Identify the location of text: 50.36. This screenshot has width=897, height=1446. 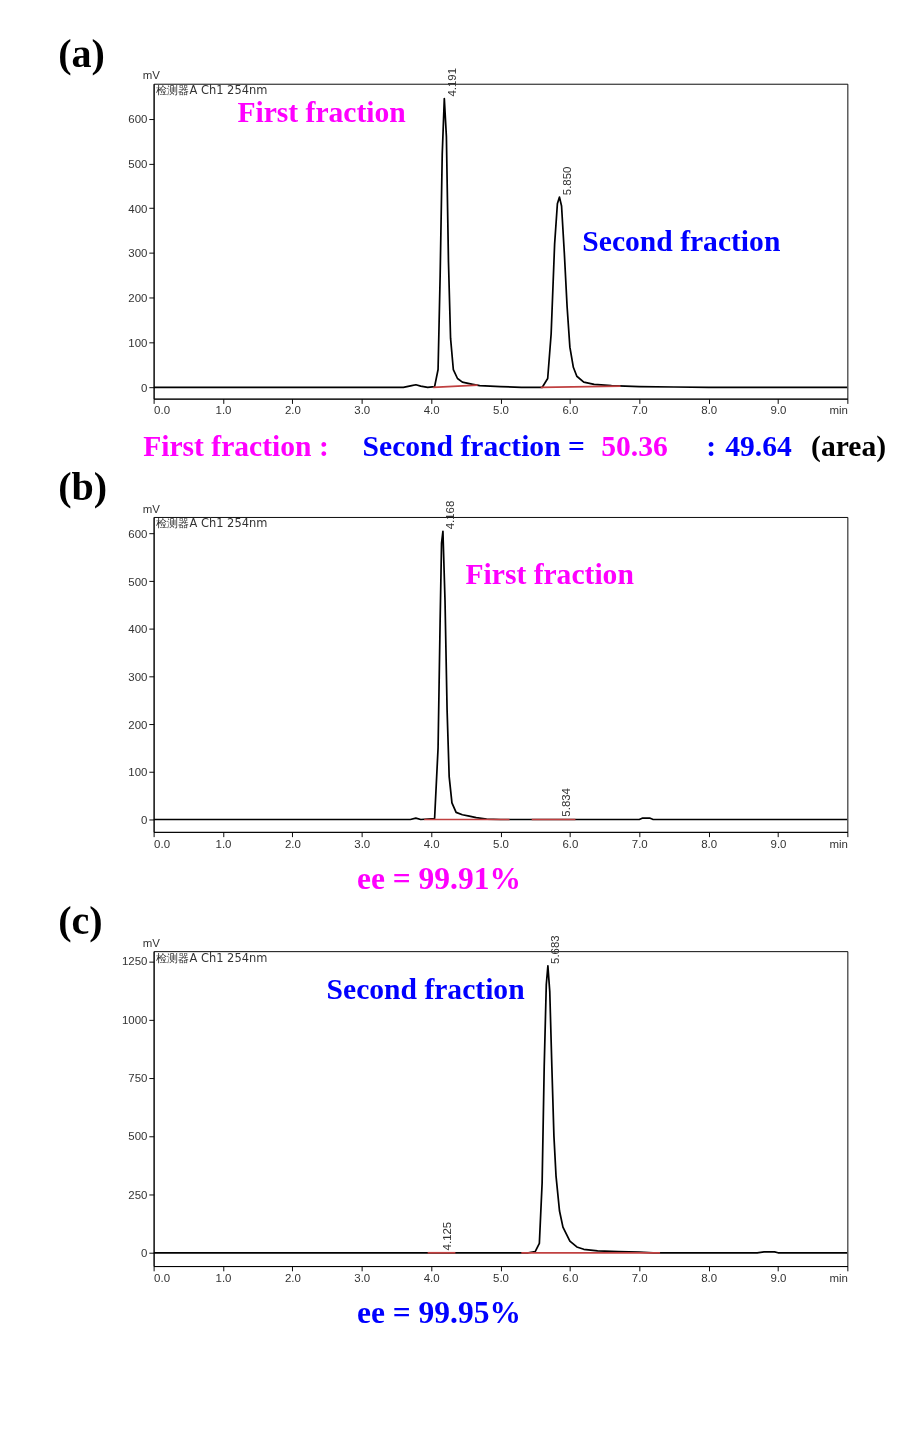
(634, 445).